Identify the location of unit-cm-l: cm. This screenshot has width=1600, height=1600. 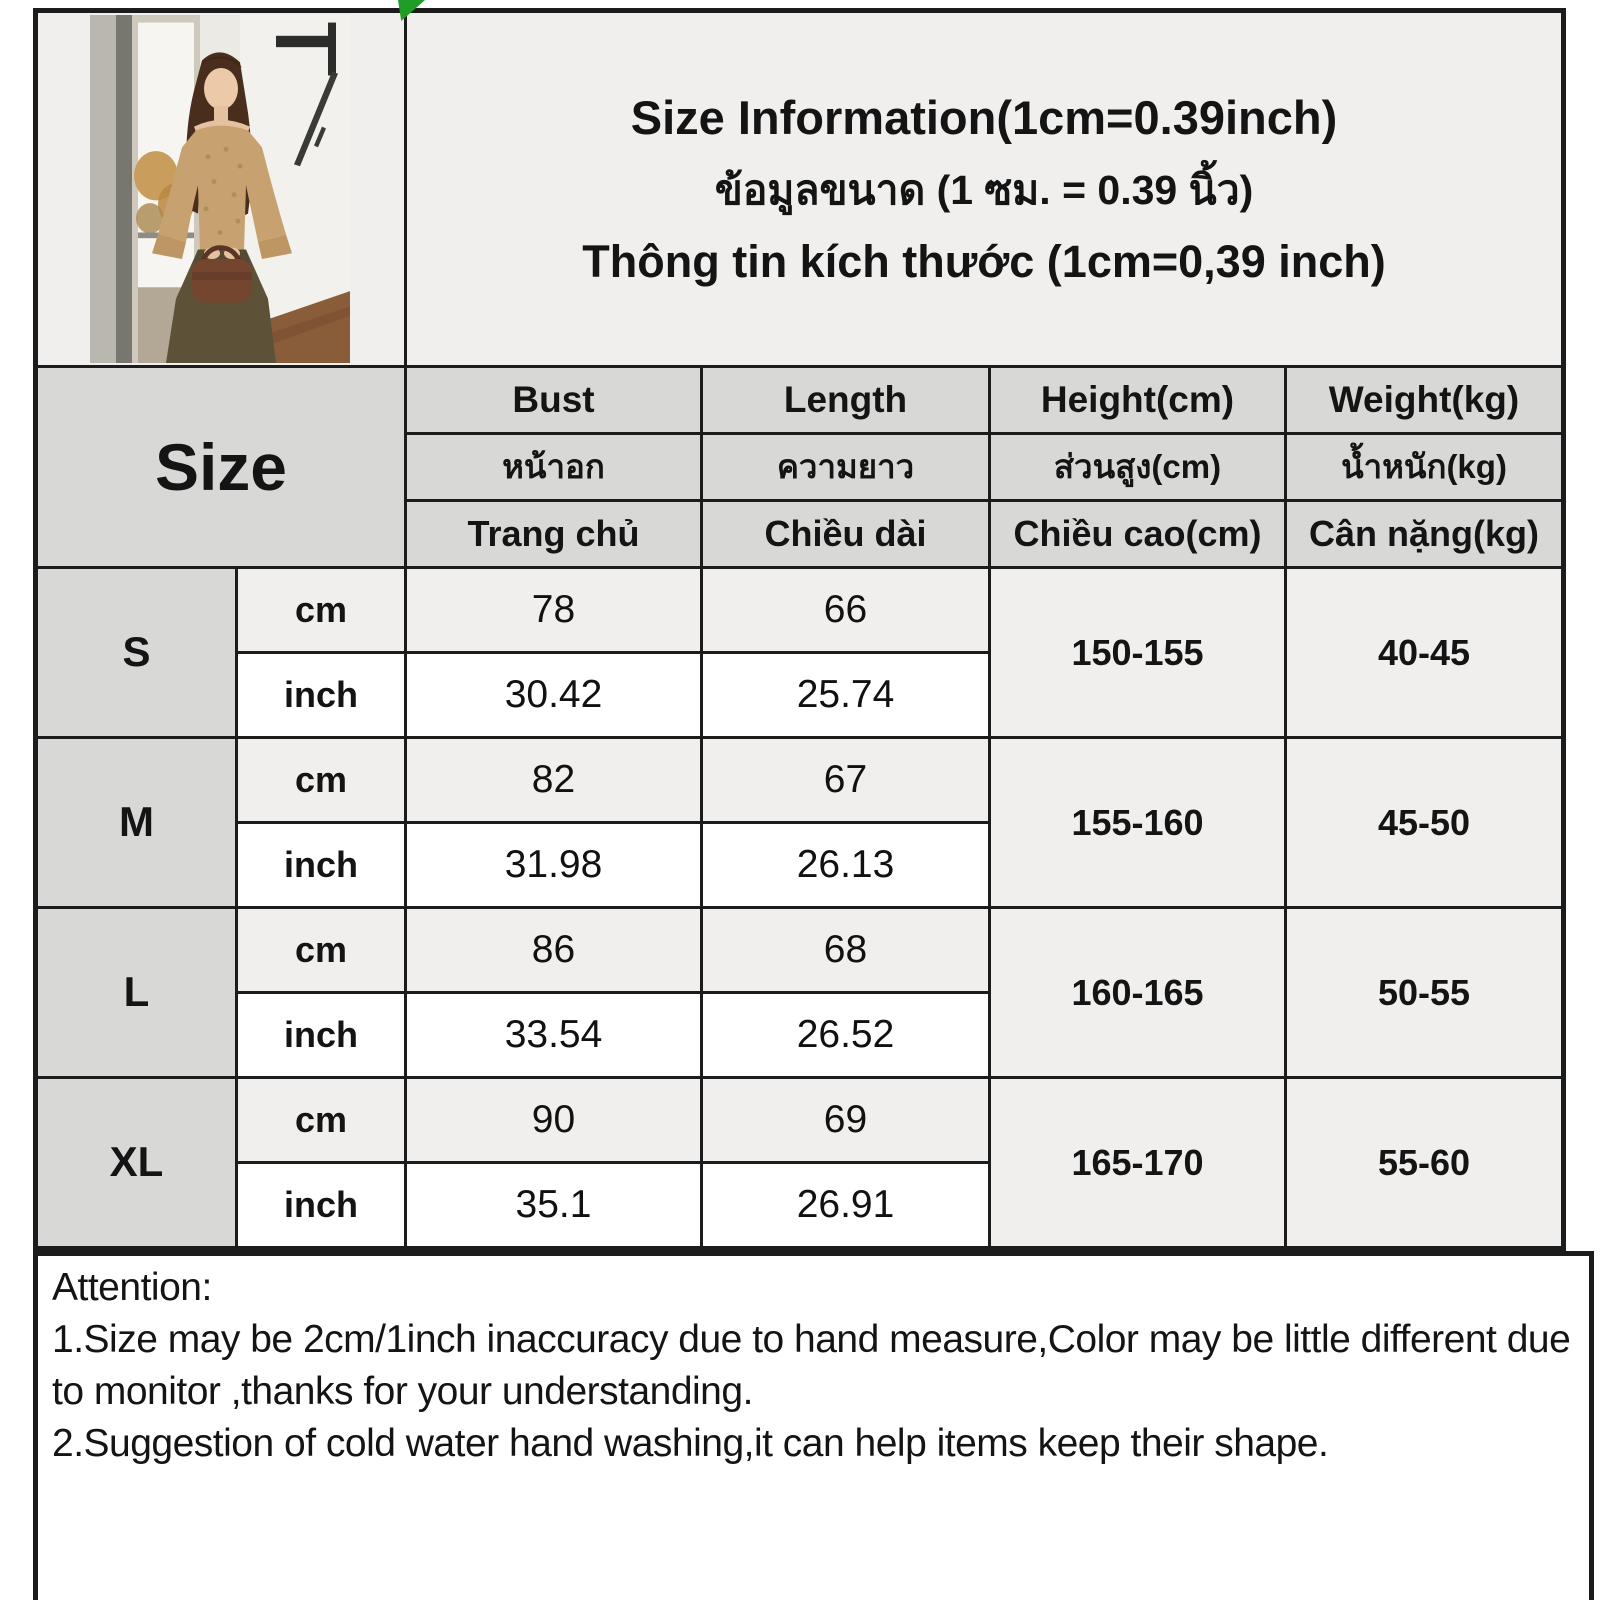
(321, 950).